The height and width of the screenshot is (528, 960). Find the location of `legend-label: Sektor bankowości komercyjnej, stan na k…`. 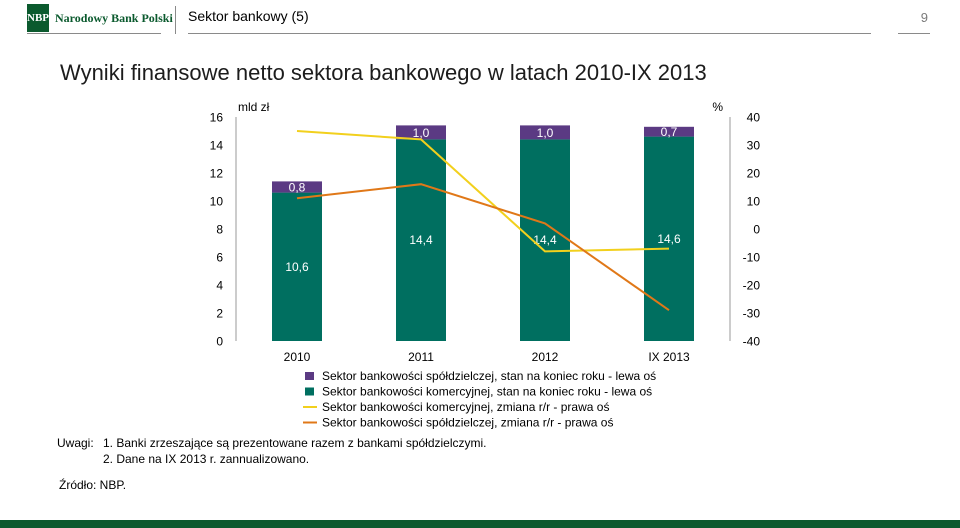

legend-label: Sektor bankowości komercyjnej, stan na k… is located at coordinates (487, 392).